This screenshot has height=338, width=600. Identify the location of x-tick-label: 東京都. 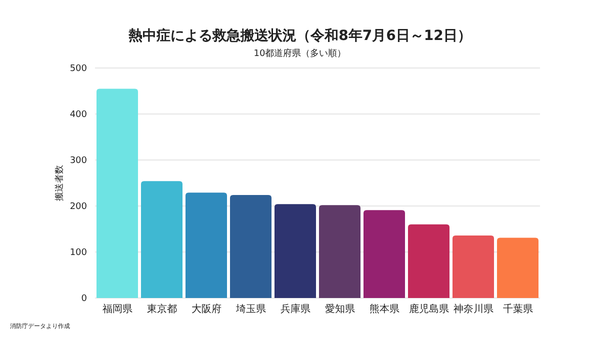
(161, 309).